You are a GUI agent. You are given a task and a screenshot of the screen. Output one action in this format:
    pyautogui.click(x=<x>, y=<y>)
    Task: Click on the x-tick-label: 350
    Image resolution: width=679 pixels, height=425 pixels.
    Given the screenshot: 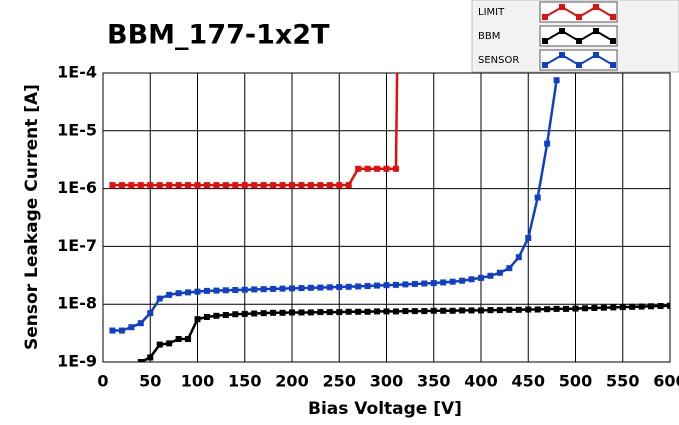 What is the action you would take?
    pyautogui.click(x=433, y=381)
    